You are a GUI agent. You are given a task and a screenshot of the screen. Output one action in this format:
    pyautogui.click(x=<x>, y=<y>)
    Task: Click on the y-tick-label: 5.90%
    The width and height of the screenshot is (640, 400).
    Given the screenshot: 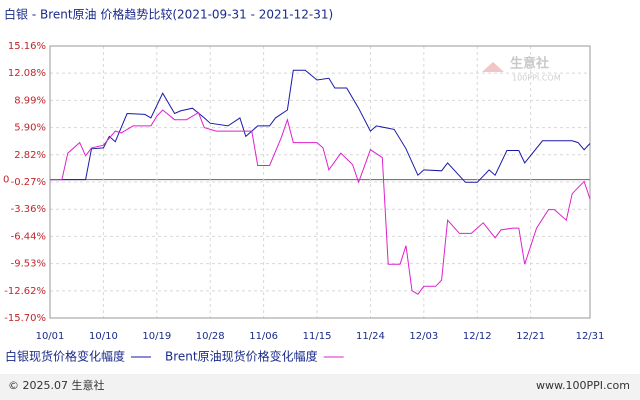 What is the action you would take?
    pyautogui.click(x=30, y=128)
    